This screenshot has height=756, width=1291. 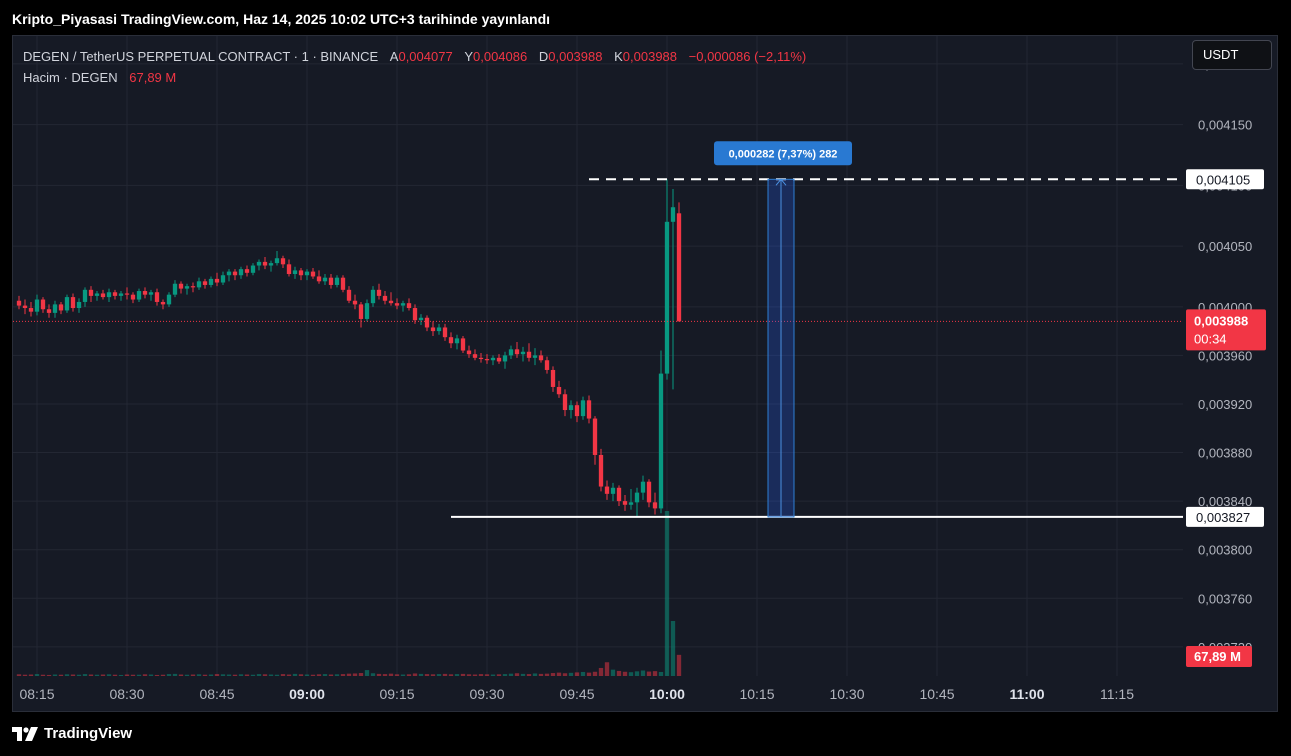 I want to click on currency-button: USDT, so click(x=1232, y=55).